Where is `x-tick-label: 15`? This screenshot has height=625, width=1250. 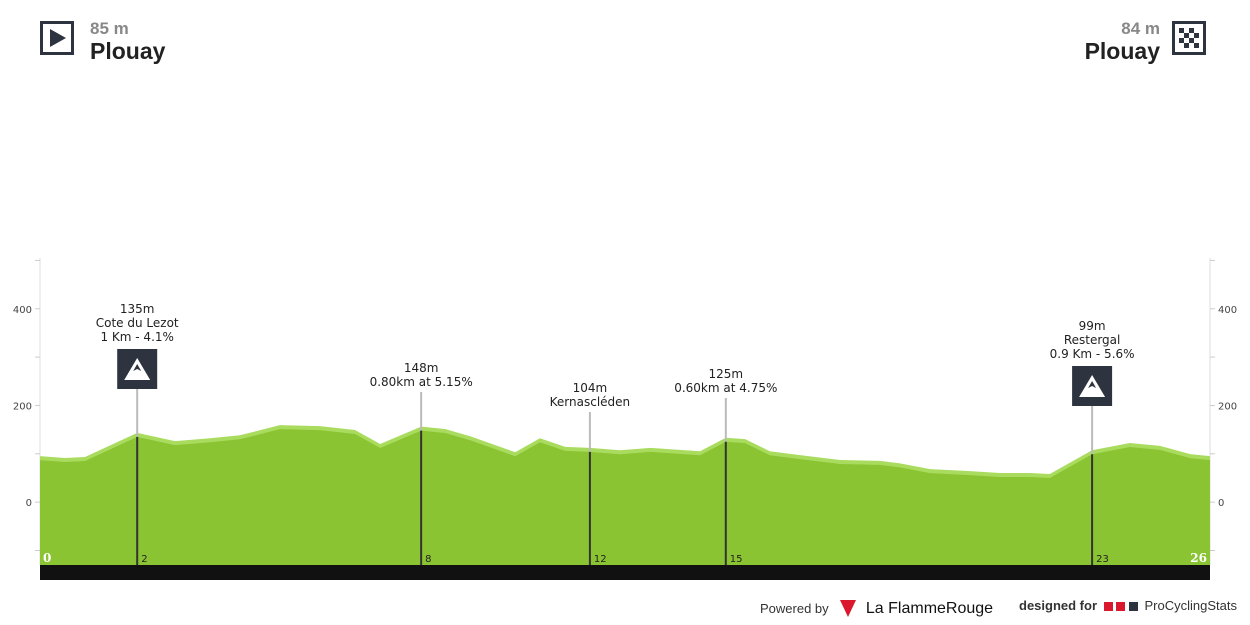
x-tick-label: 15 is located at coordinates (736, 559).